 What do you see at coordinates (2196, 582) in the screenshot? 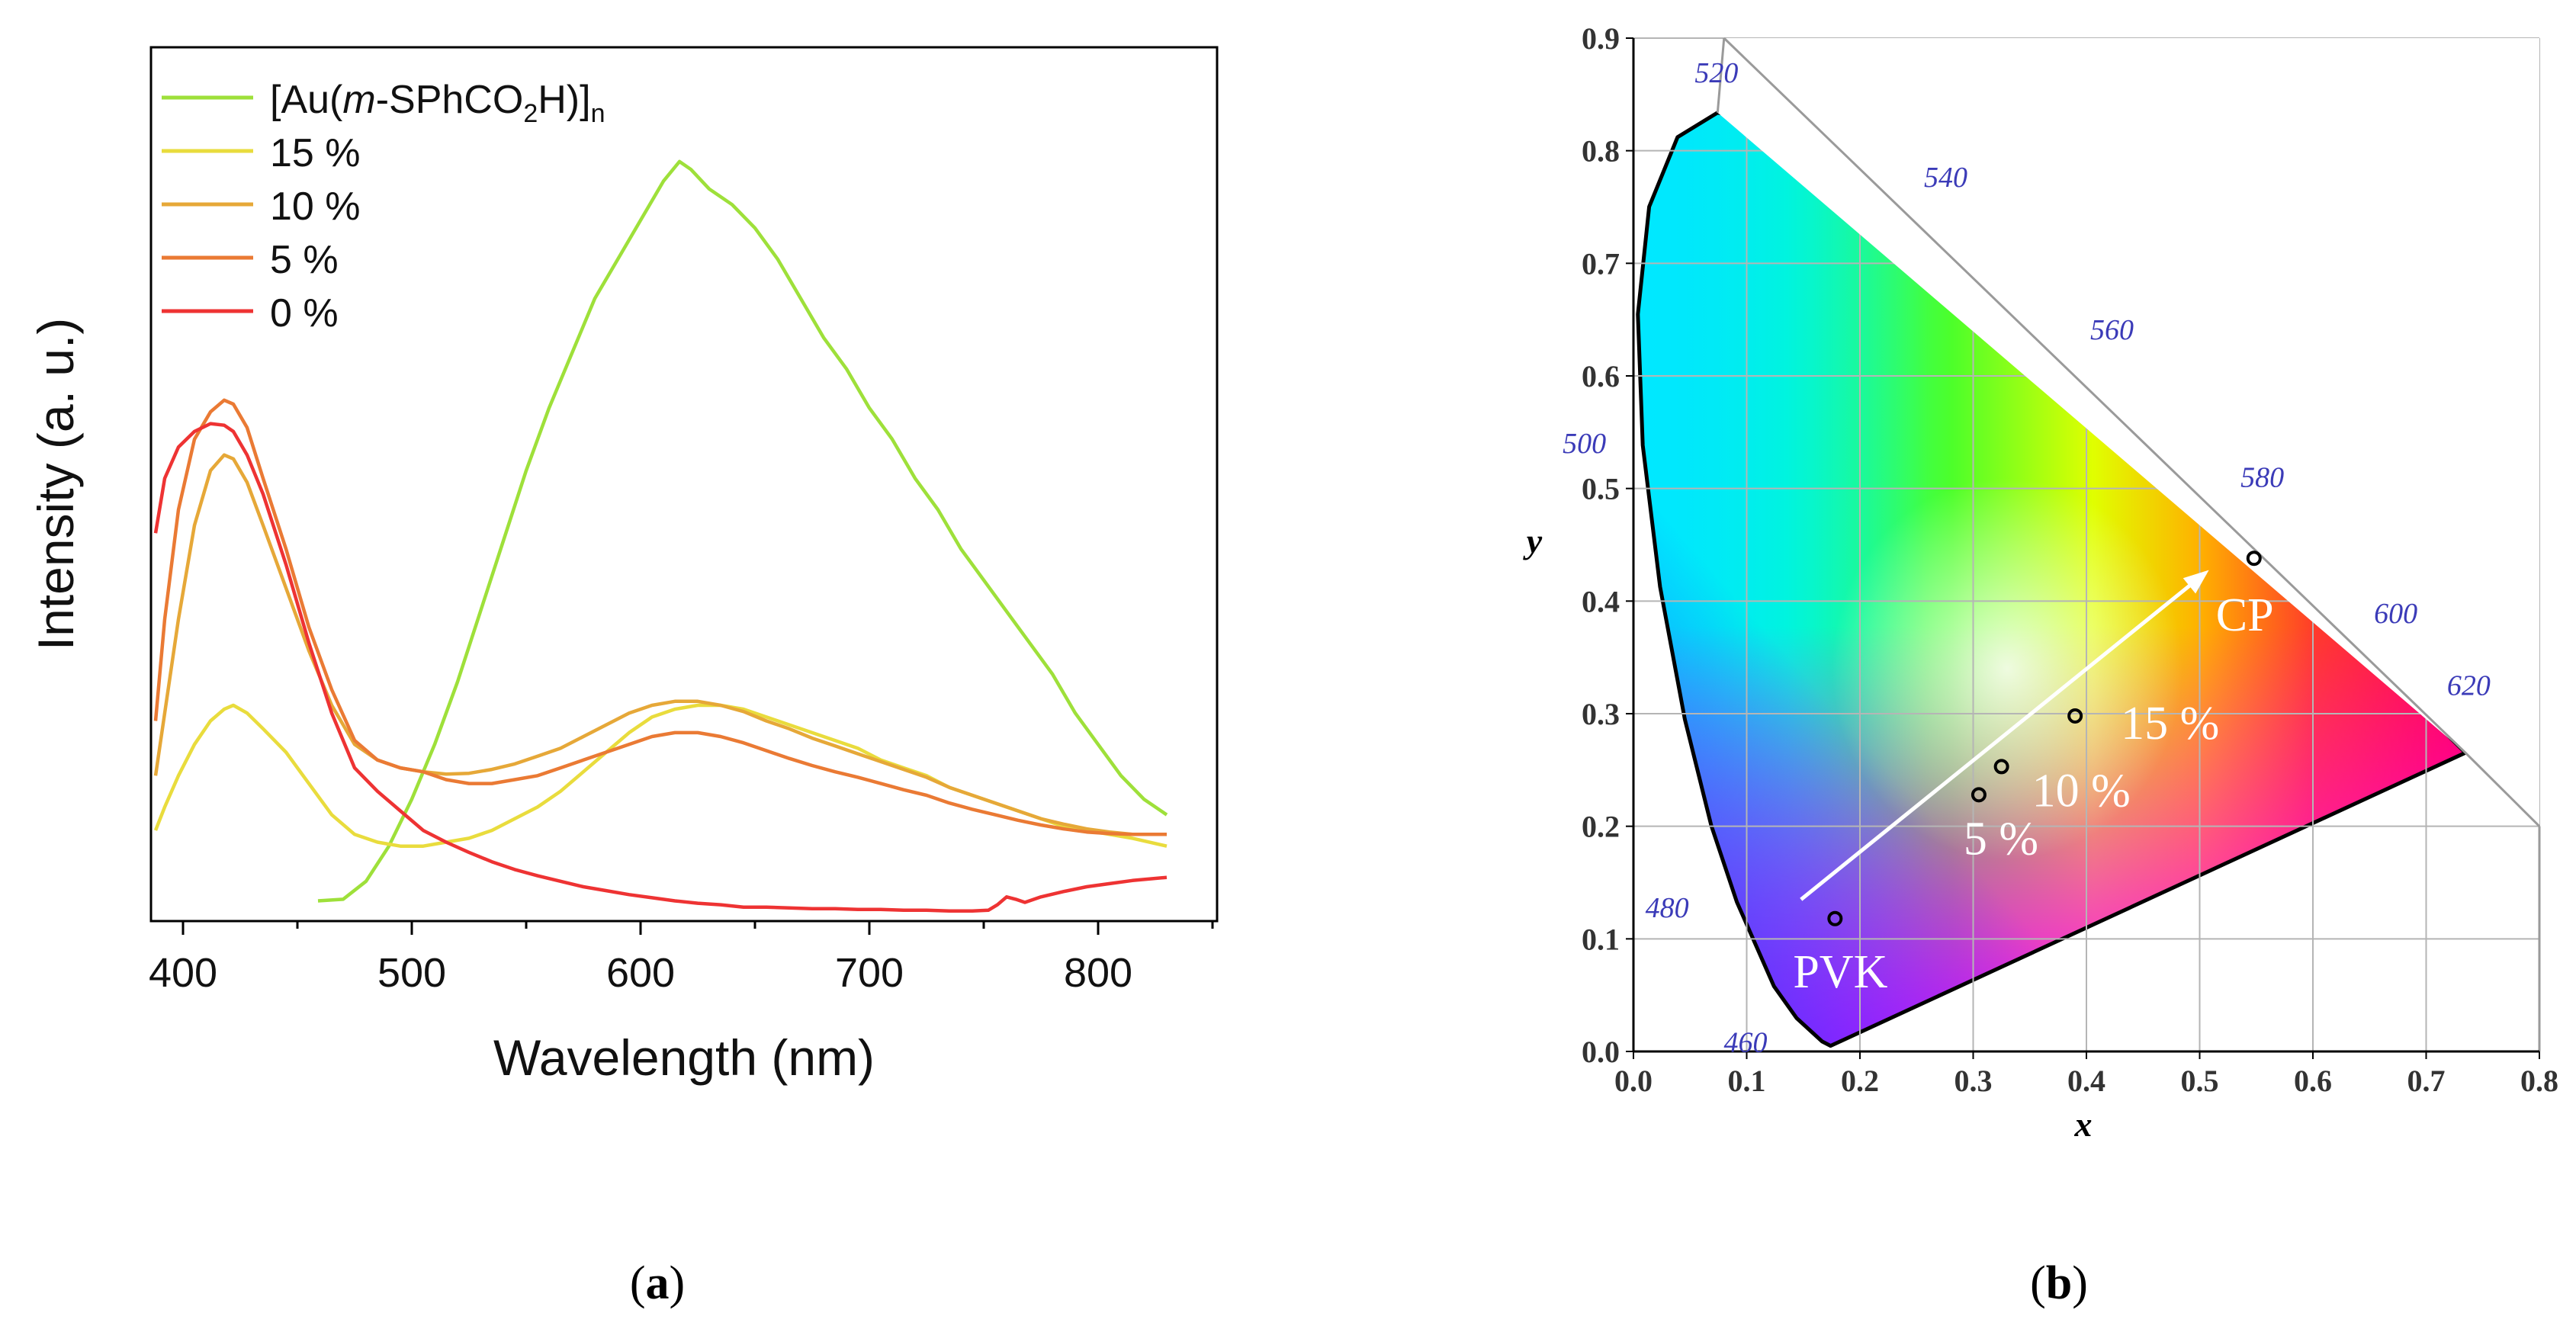
I see `trend-arrowhead` at bounding box center [2196, 582].